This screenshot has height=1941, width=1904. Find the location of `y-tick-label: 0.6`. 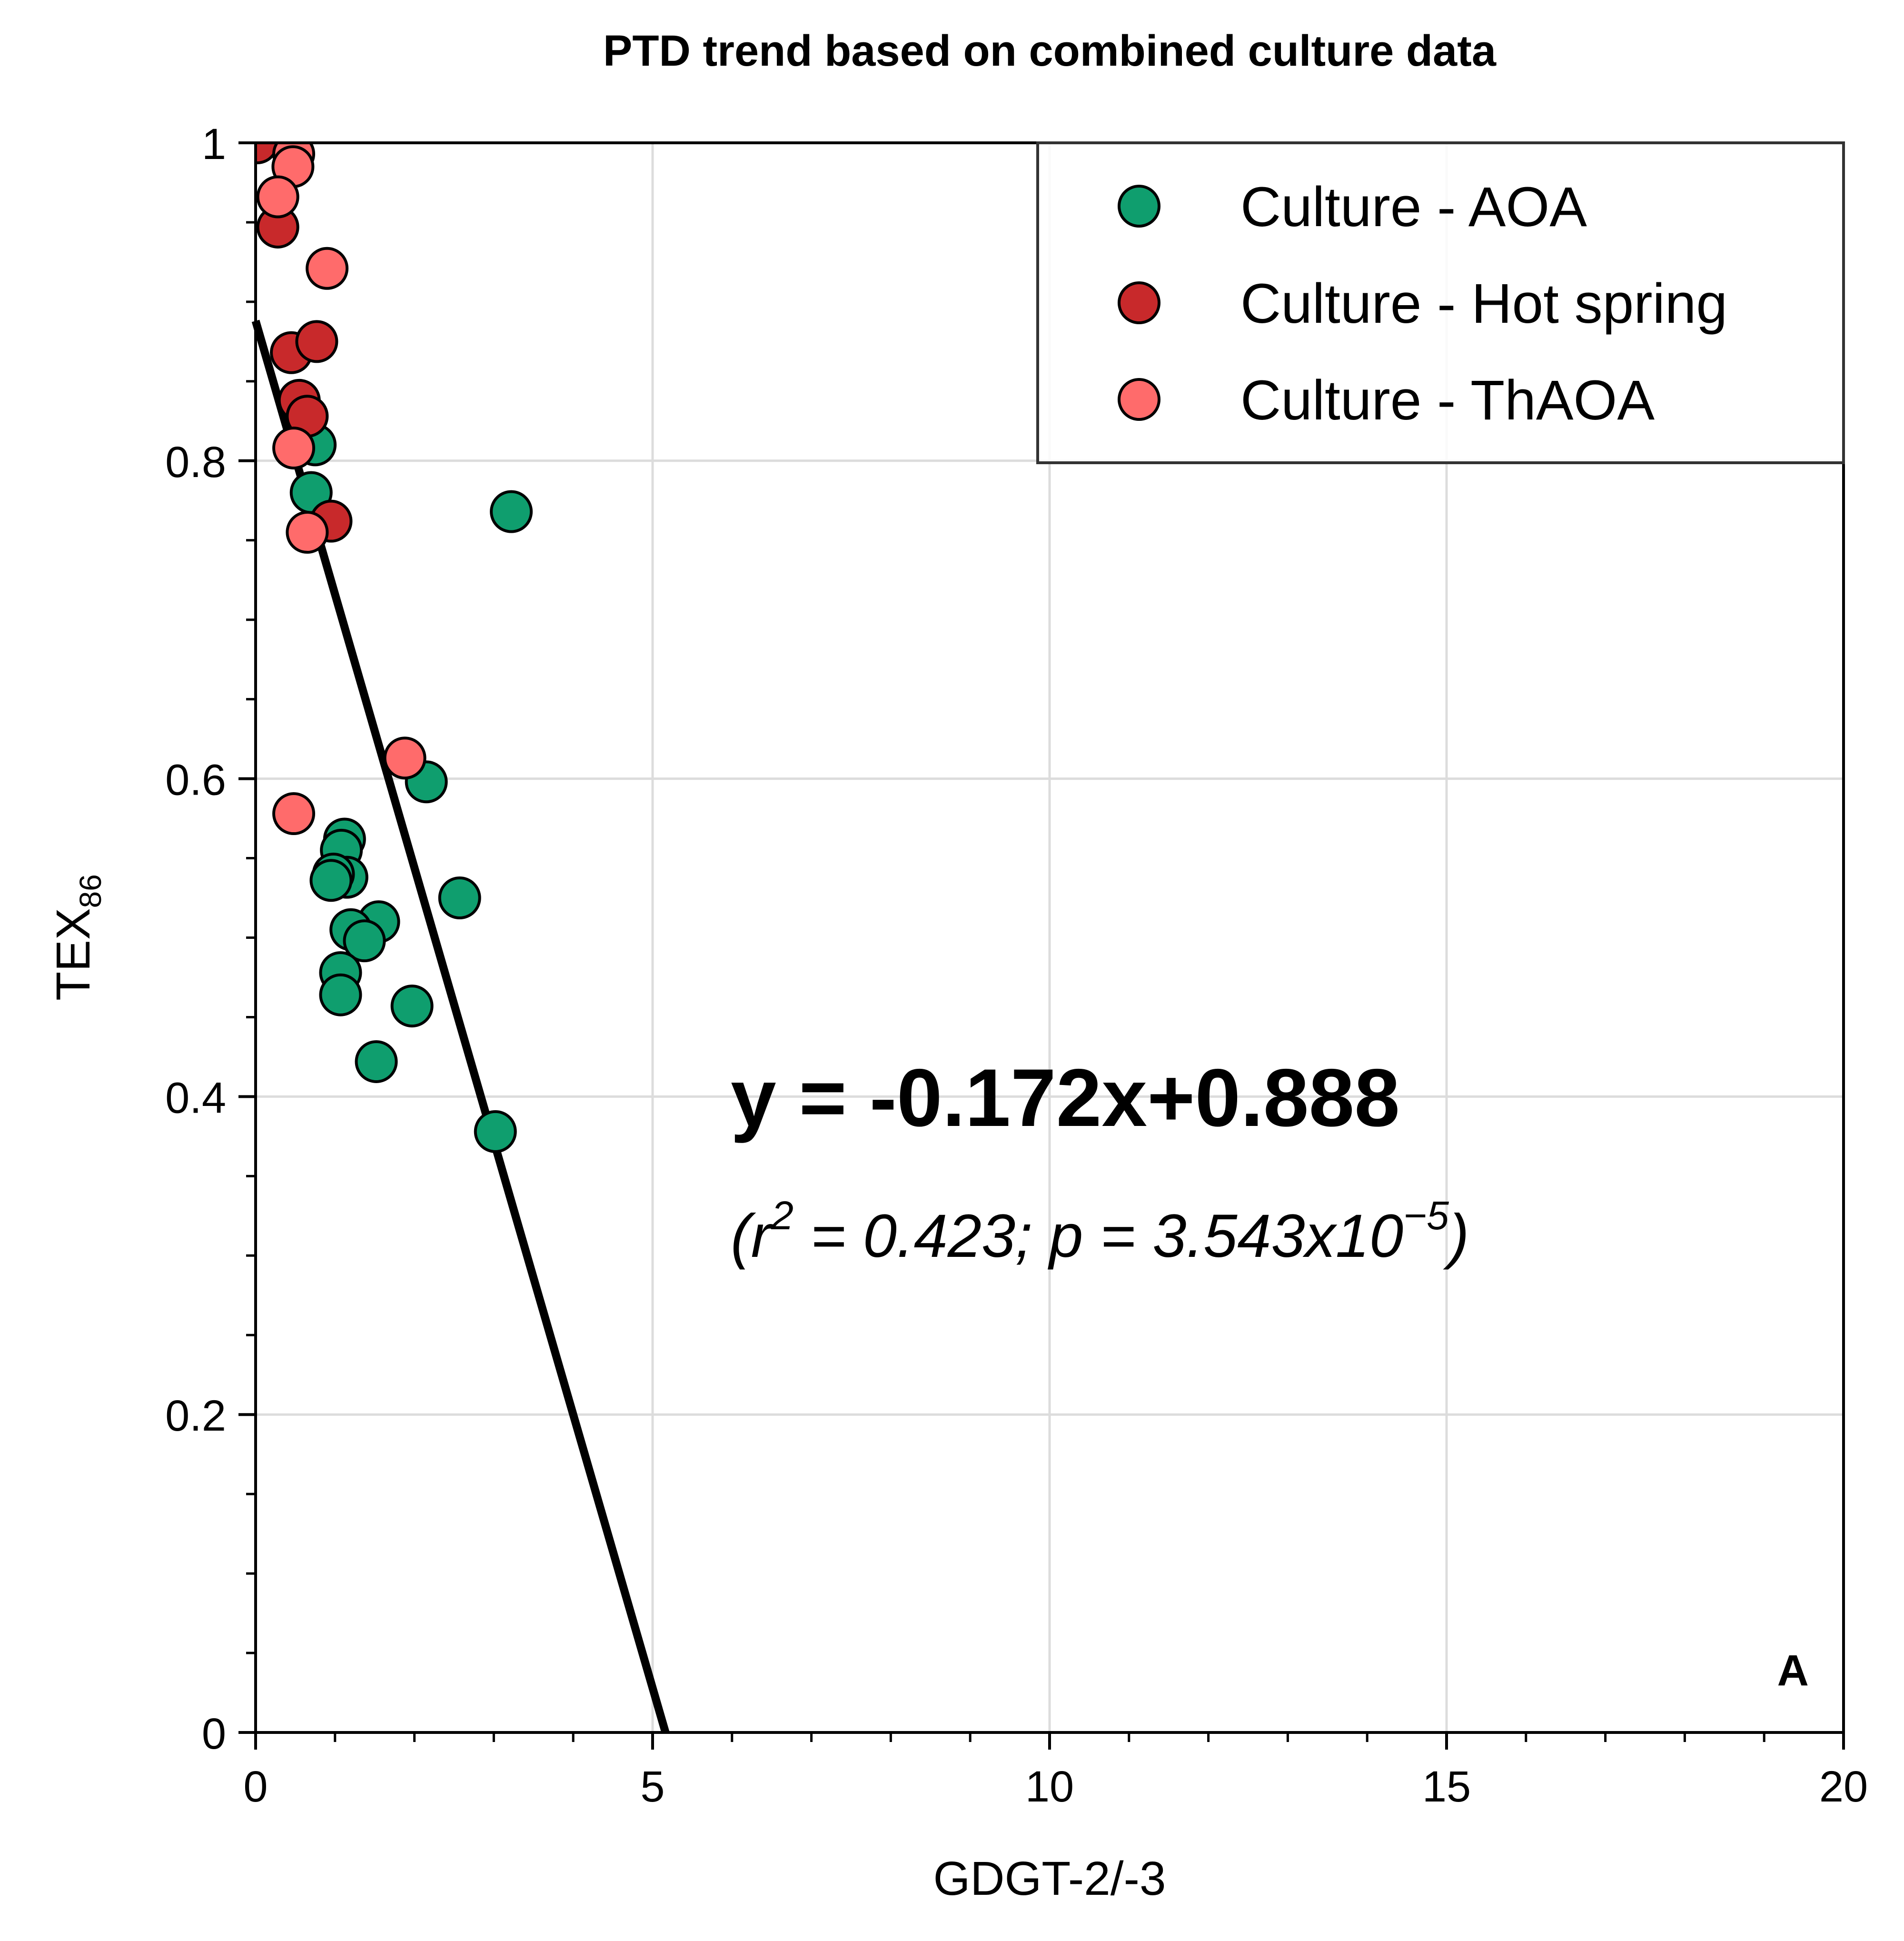

y-tick-label: 0.6 is located at coordinates (195, 781).